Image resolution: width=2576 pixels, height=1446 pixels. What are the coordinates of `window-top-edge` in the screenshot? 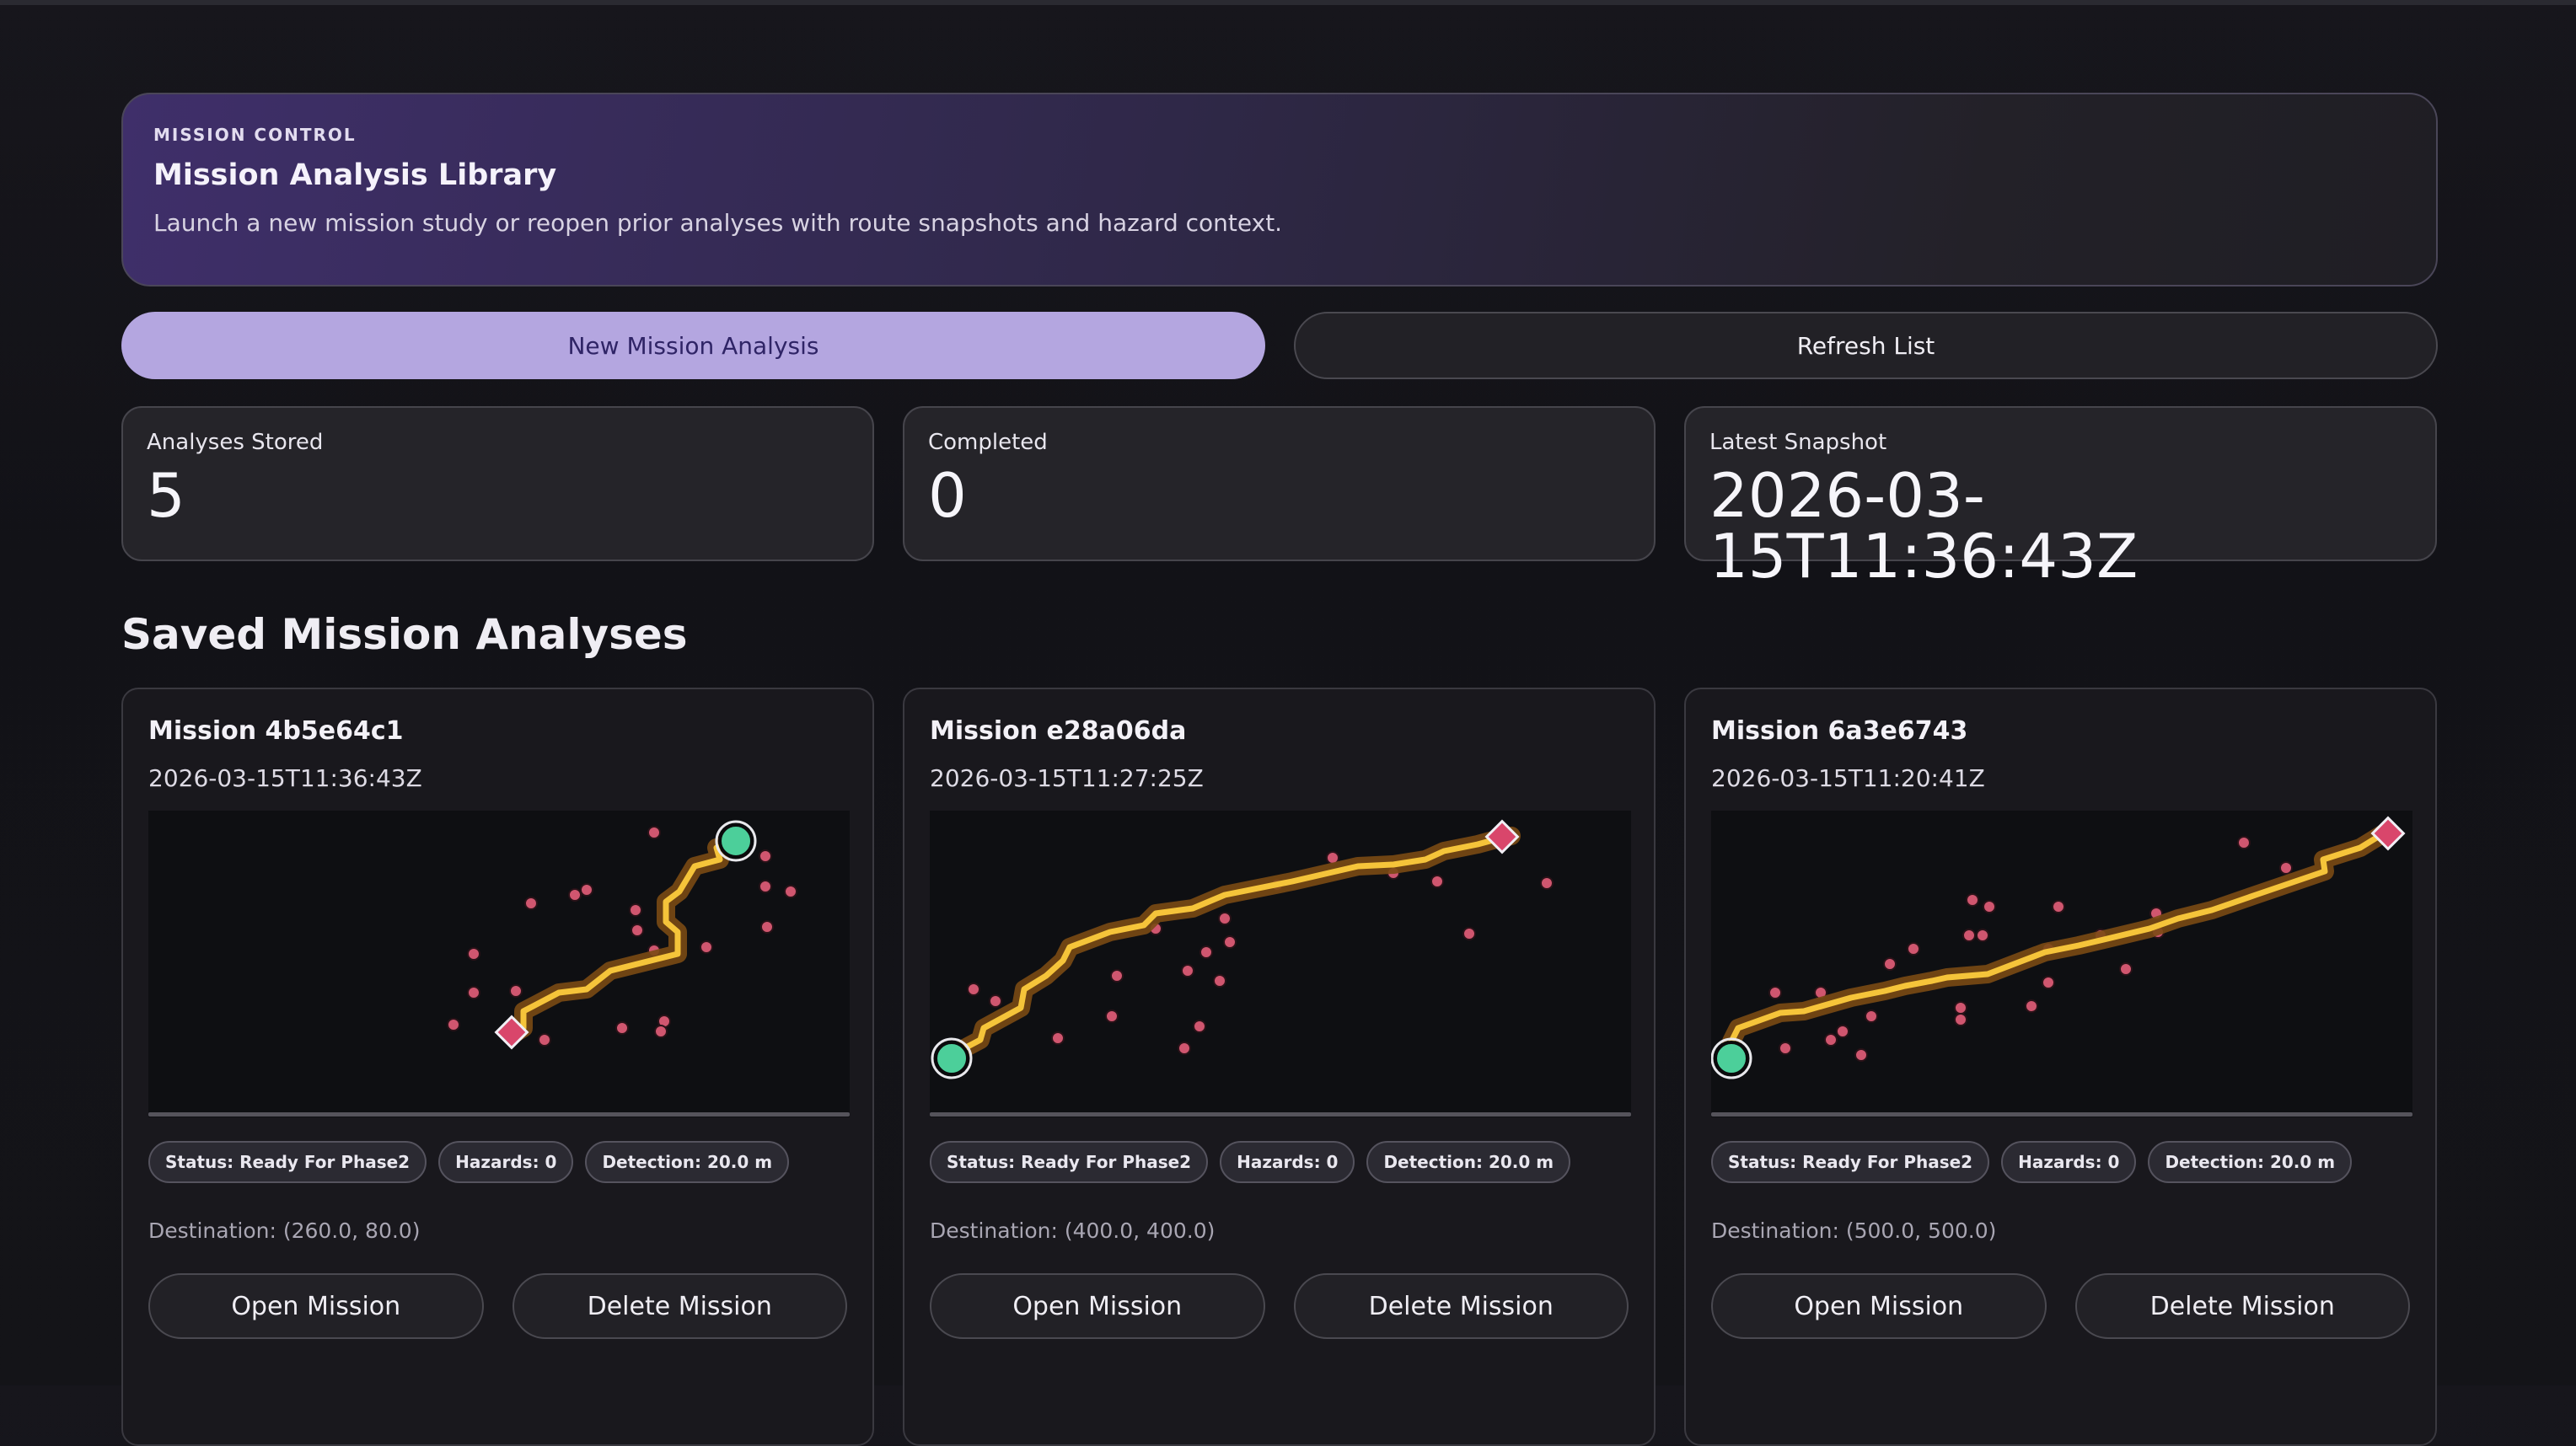 It's located at (1288, 3).